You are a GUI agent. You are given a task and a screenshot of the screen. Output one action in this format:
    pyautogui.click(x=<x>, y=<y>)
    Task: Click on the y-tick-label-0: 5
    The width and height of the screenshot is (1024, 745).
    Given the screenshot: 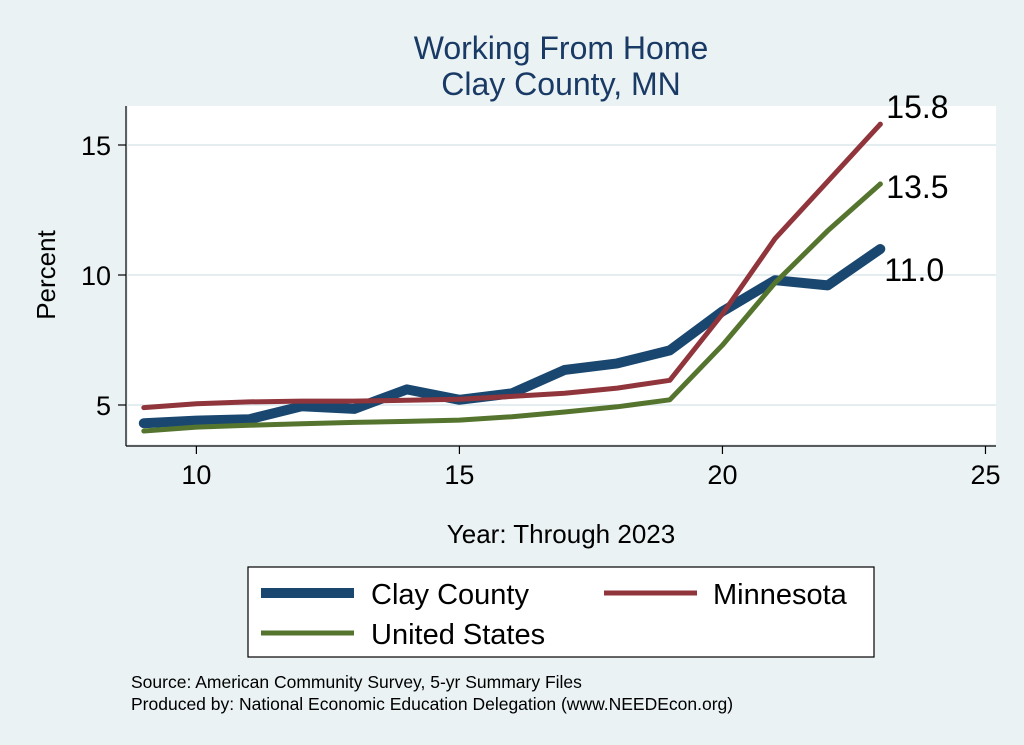 What is the action you would take?
    pyautogui.click(x=103, y=406)
    